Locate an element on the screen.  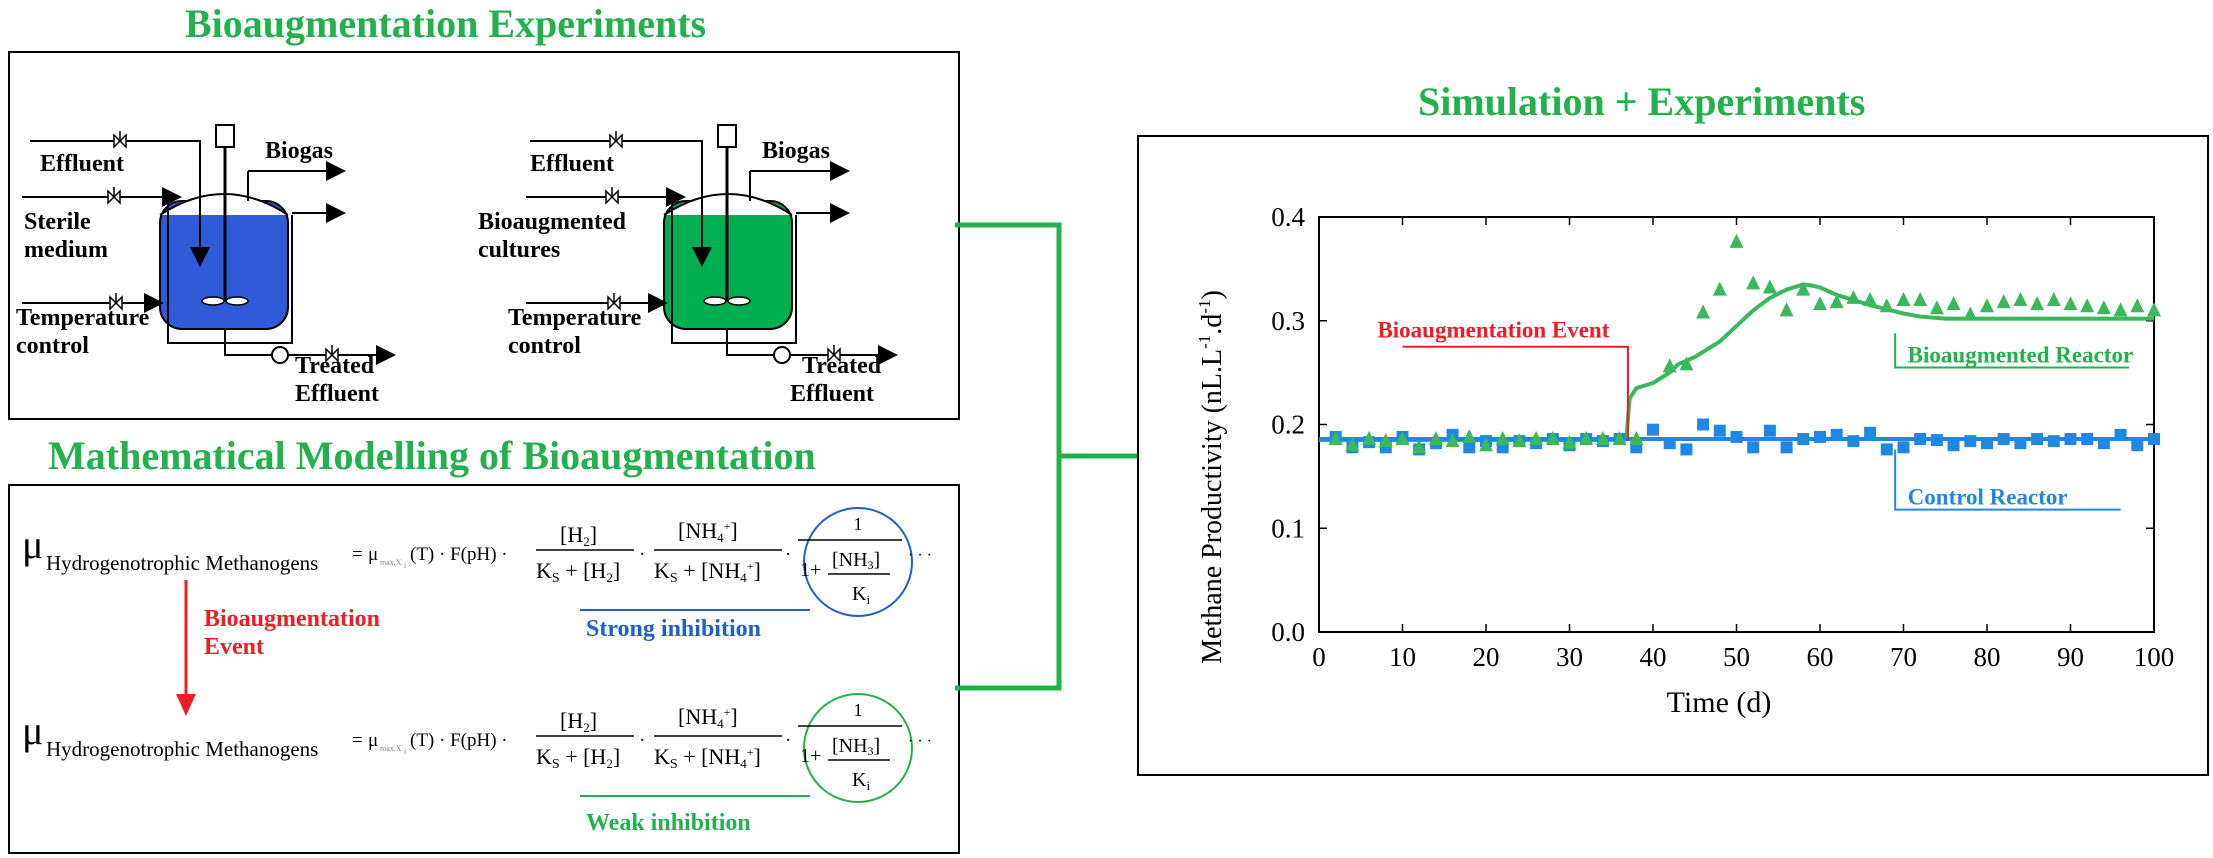
svg-text: i is located at coordinates (405, 751).